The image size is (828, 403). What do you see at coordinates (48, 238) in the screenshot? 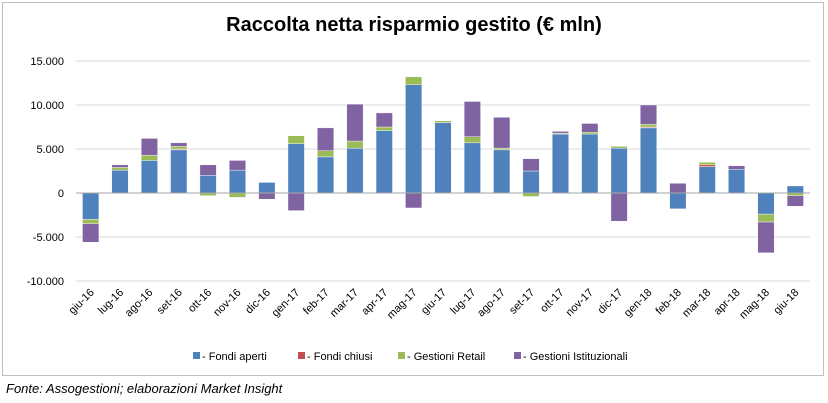
I see `y-tick-label: -5.000` at bounding box center [48, 238].